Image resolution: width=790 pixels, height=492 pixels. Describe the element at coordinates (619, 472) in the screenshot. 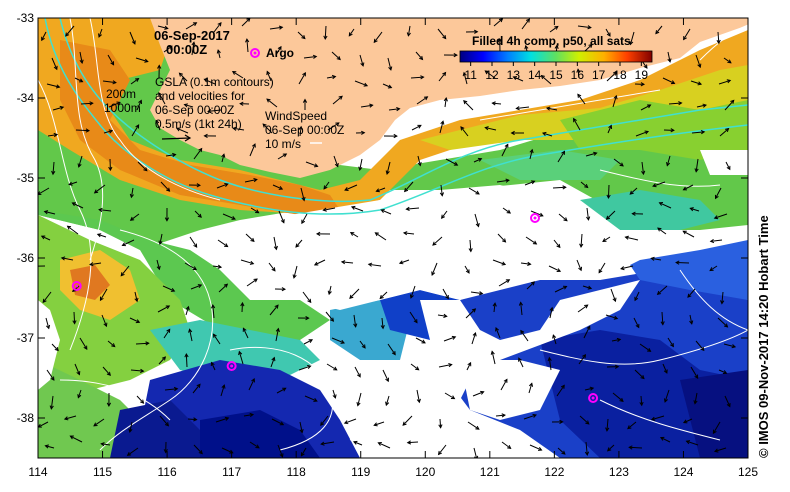

I see `x-tick-label: 123` at that location.